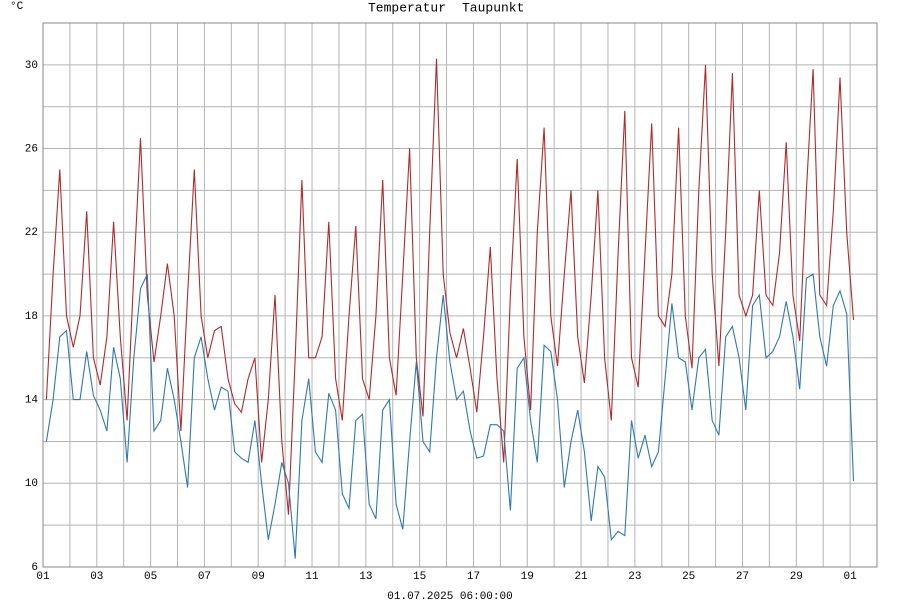 The image size is (900, 600). What do you see at coordinates (17, 7) in the screenshot?
I see `y-unit: °C` at bounding box center [17, 7].